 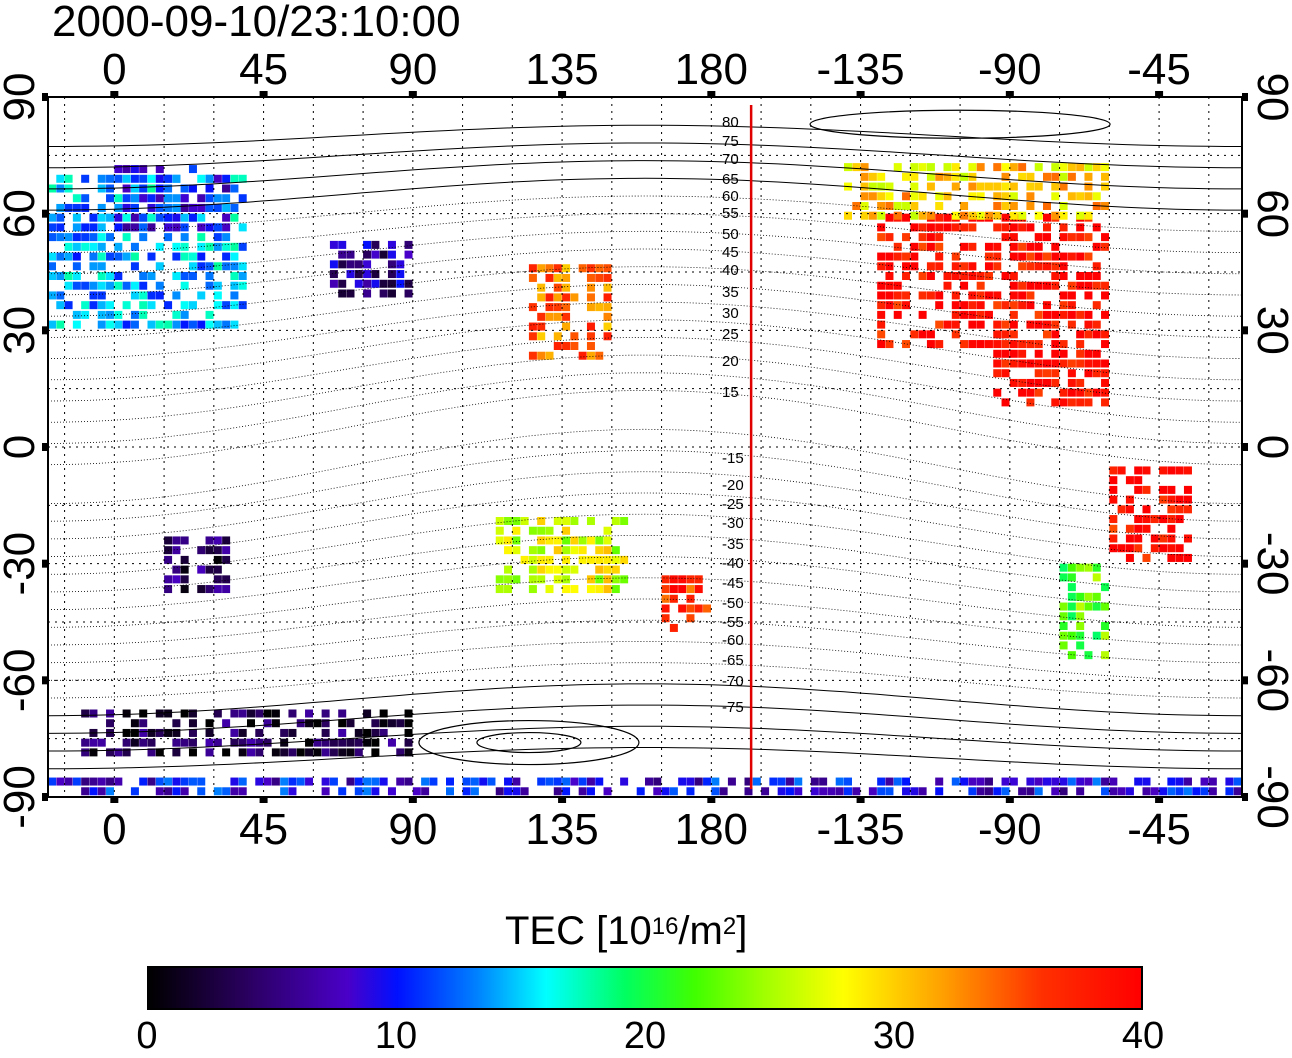 I want to click on magnetic-contour, so click(x=645, y=330).